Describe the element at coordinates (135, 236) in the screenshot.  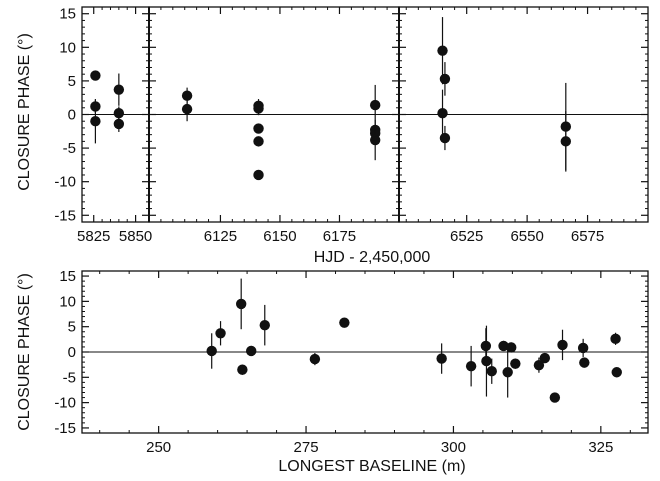
I see `top-panel-1-x-tick-label: 5850` at that location.